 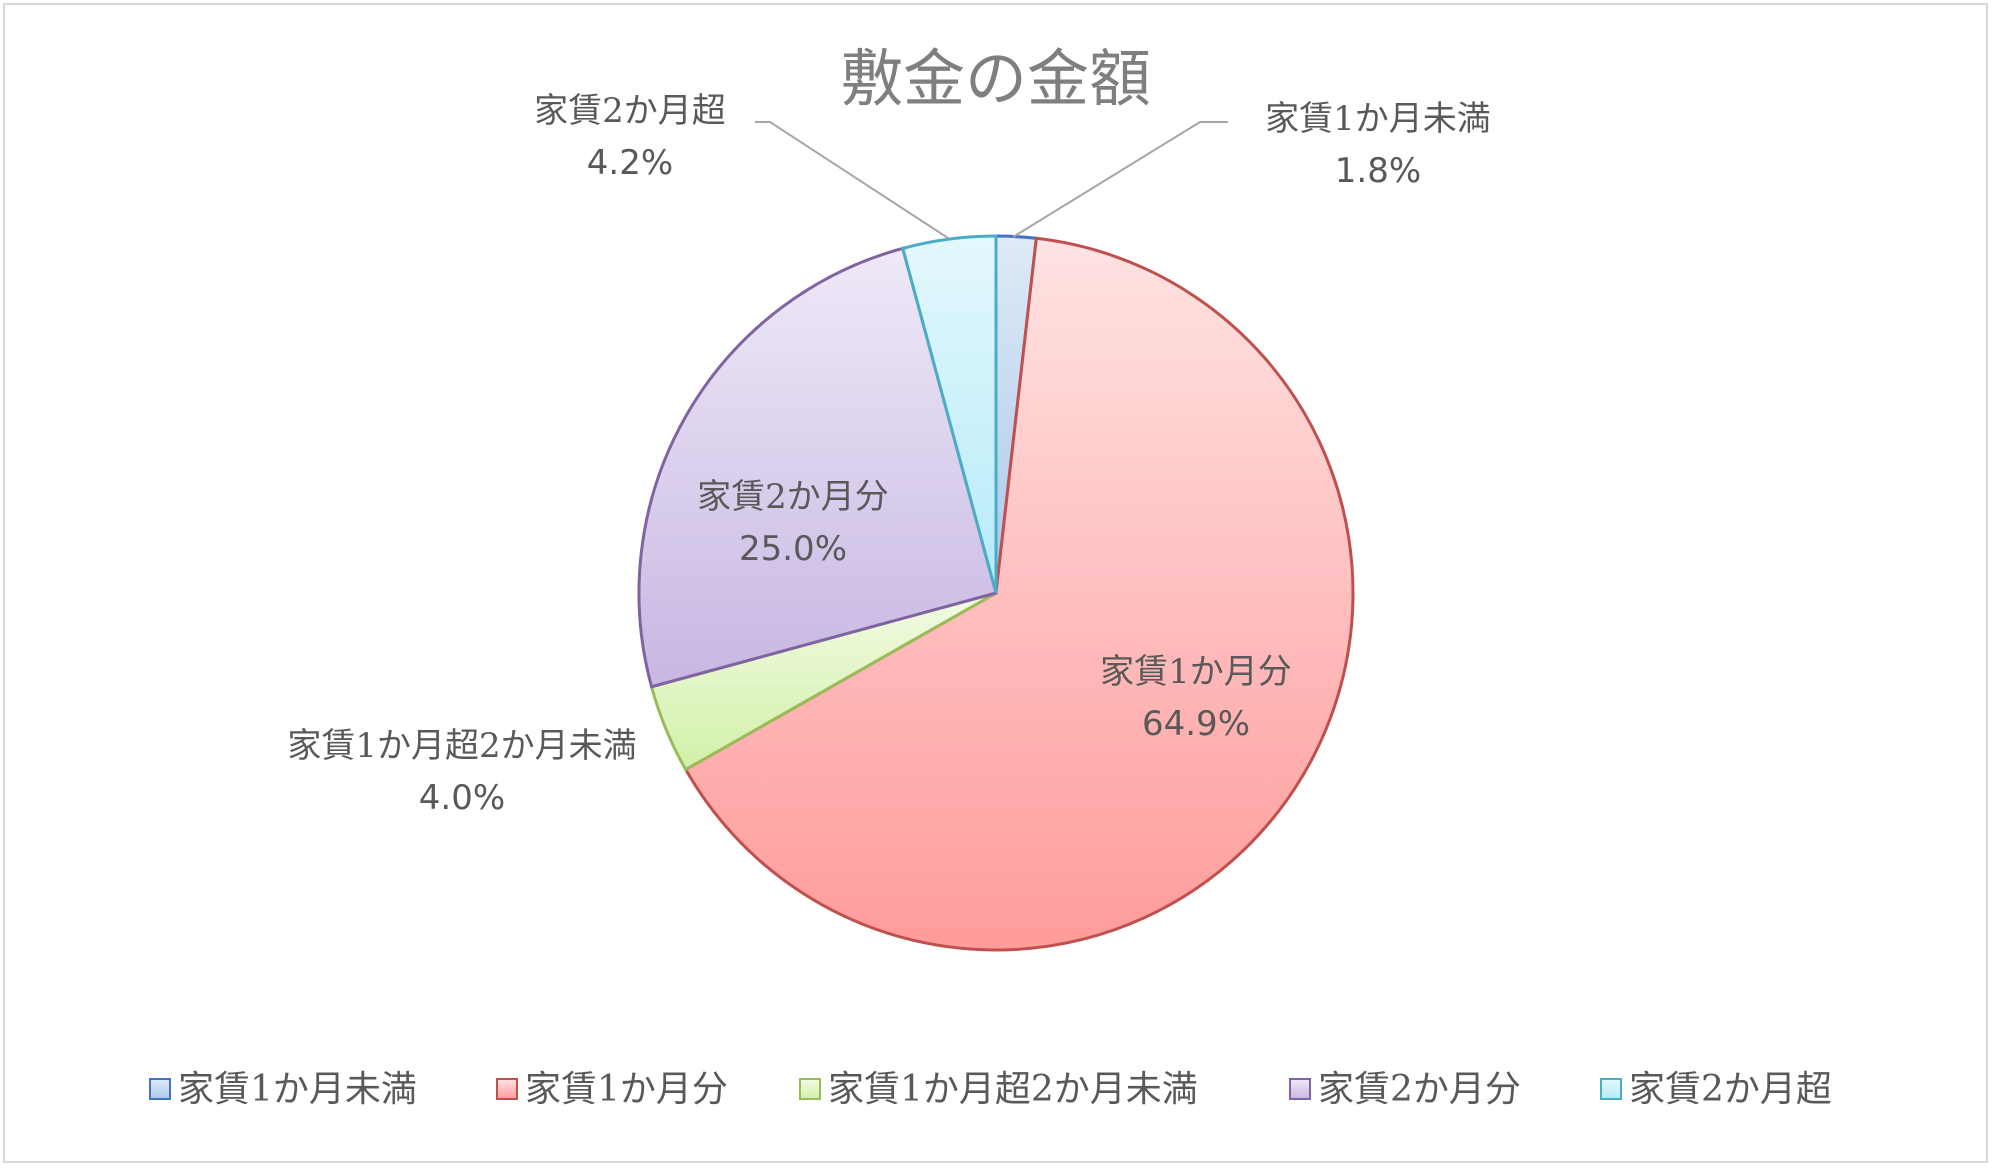 I want to click on data-label-category: 家賃1か月超2か月未満, so click(x=461, y=746).